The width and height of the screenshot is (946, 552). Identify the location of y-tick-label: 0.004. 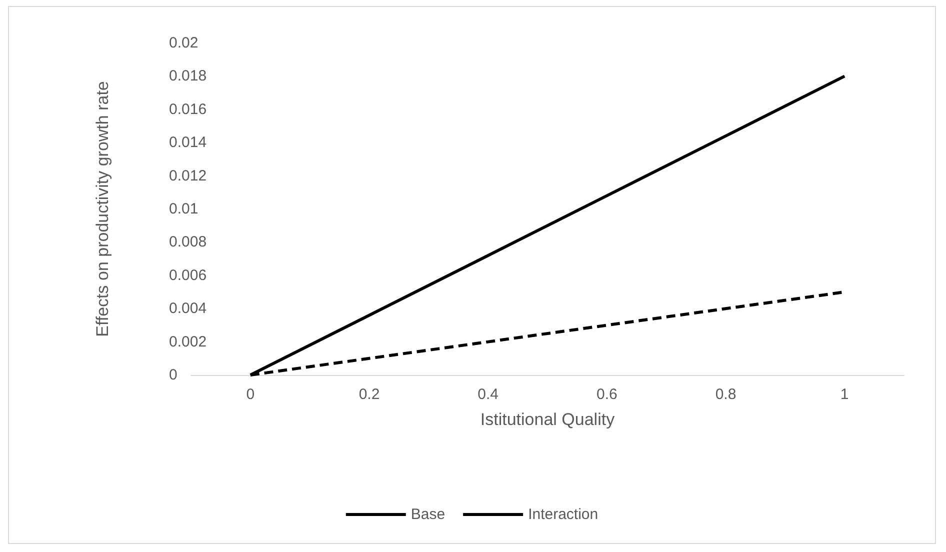
(188, 309).